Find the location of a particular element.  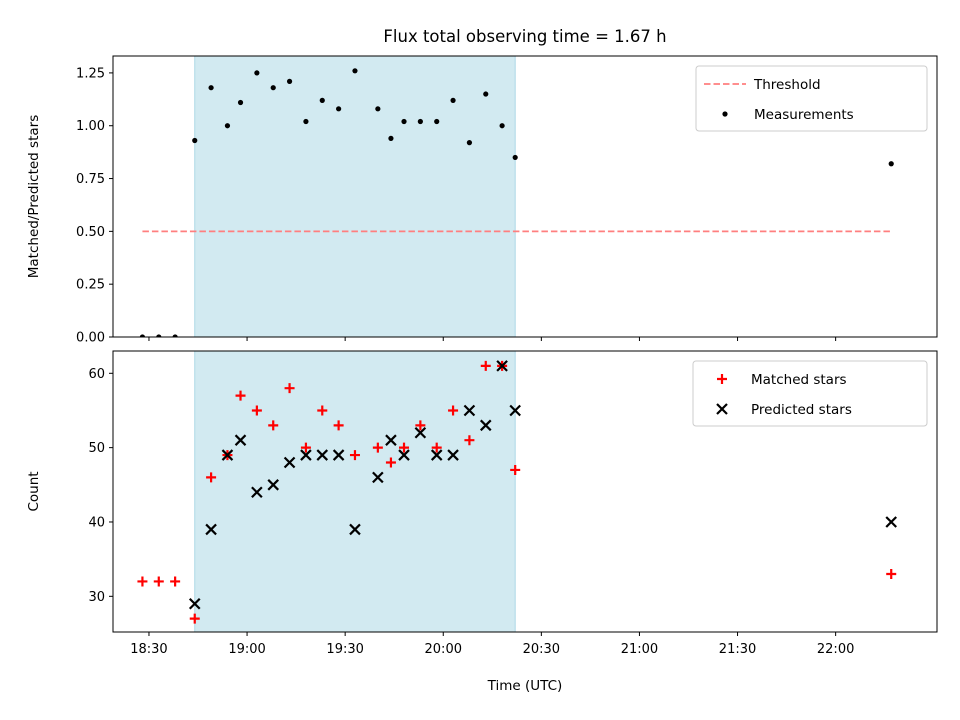

y-tick-label: 0.25 is located at coordinates (90, 285).